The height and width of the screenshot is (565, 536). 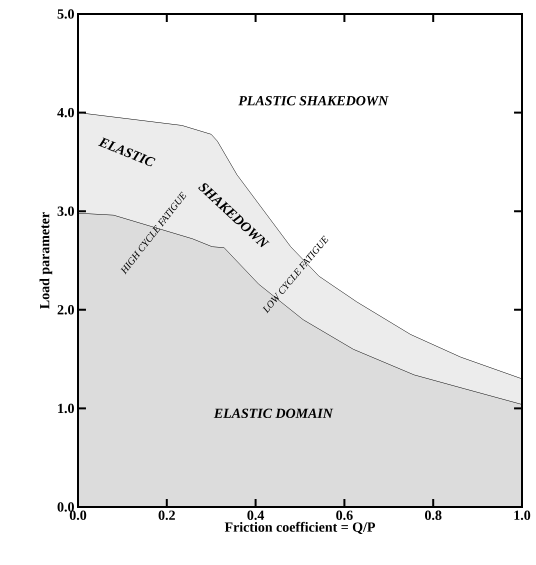 What do you see at coordinates (300, 528) in the screenshot?
I see `x-axis-title: Friction coefficient = Q/P` at bounding box center [300, 528].